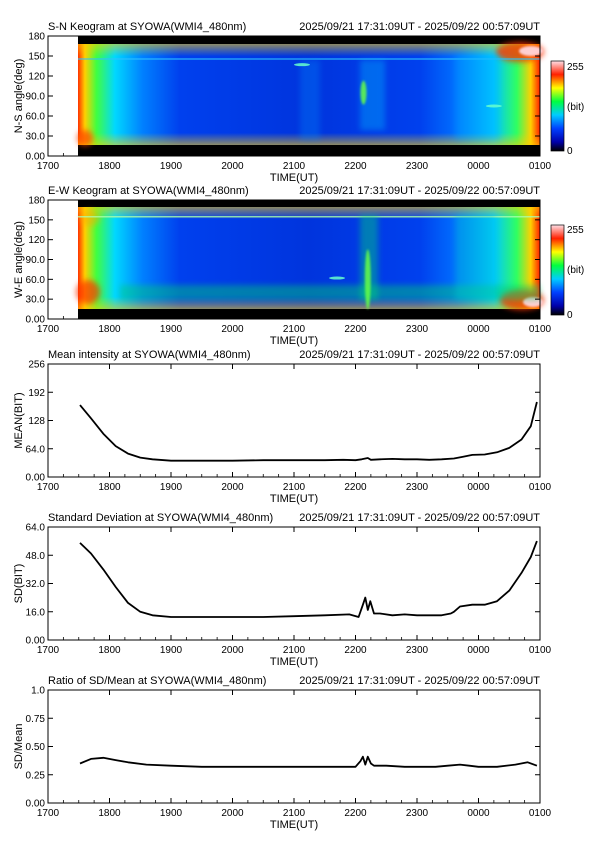 The width and height of the screenshot is (595, 842). Describe the element at coordinates (478, 487) in the screenshot. I see `mean-x-tick-label: 0000` at that location.